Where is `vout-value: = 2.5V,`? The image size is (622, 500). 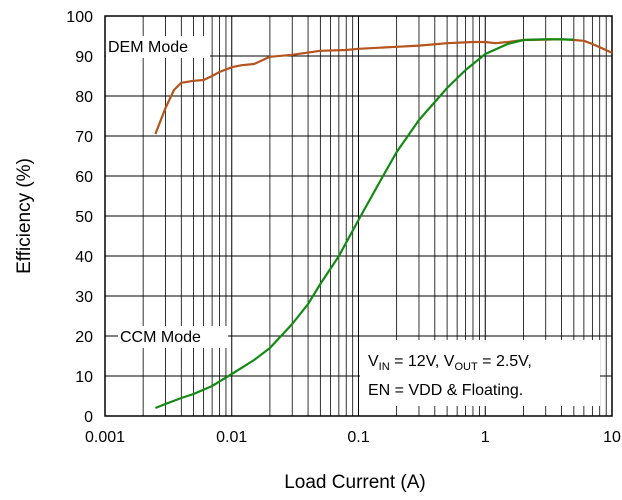
vout-value: = 2.5V, is located at coordinates (505, 361).